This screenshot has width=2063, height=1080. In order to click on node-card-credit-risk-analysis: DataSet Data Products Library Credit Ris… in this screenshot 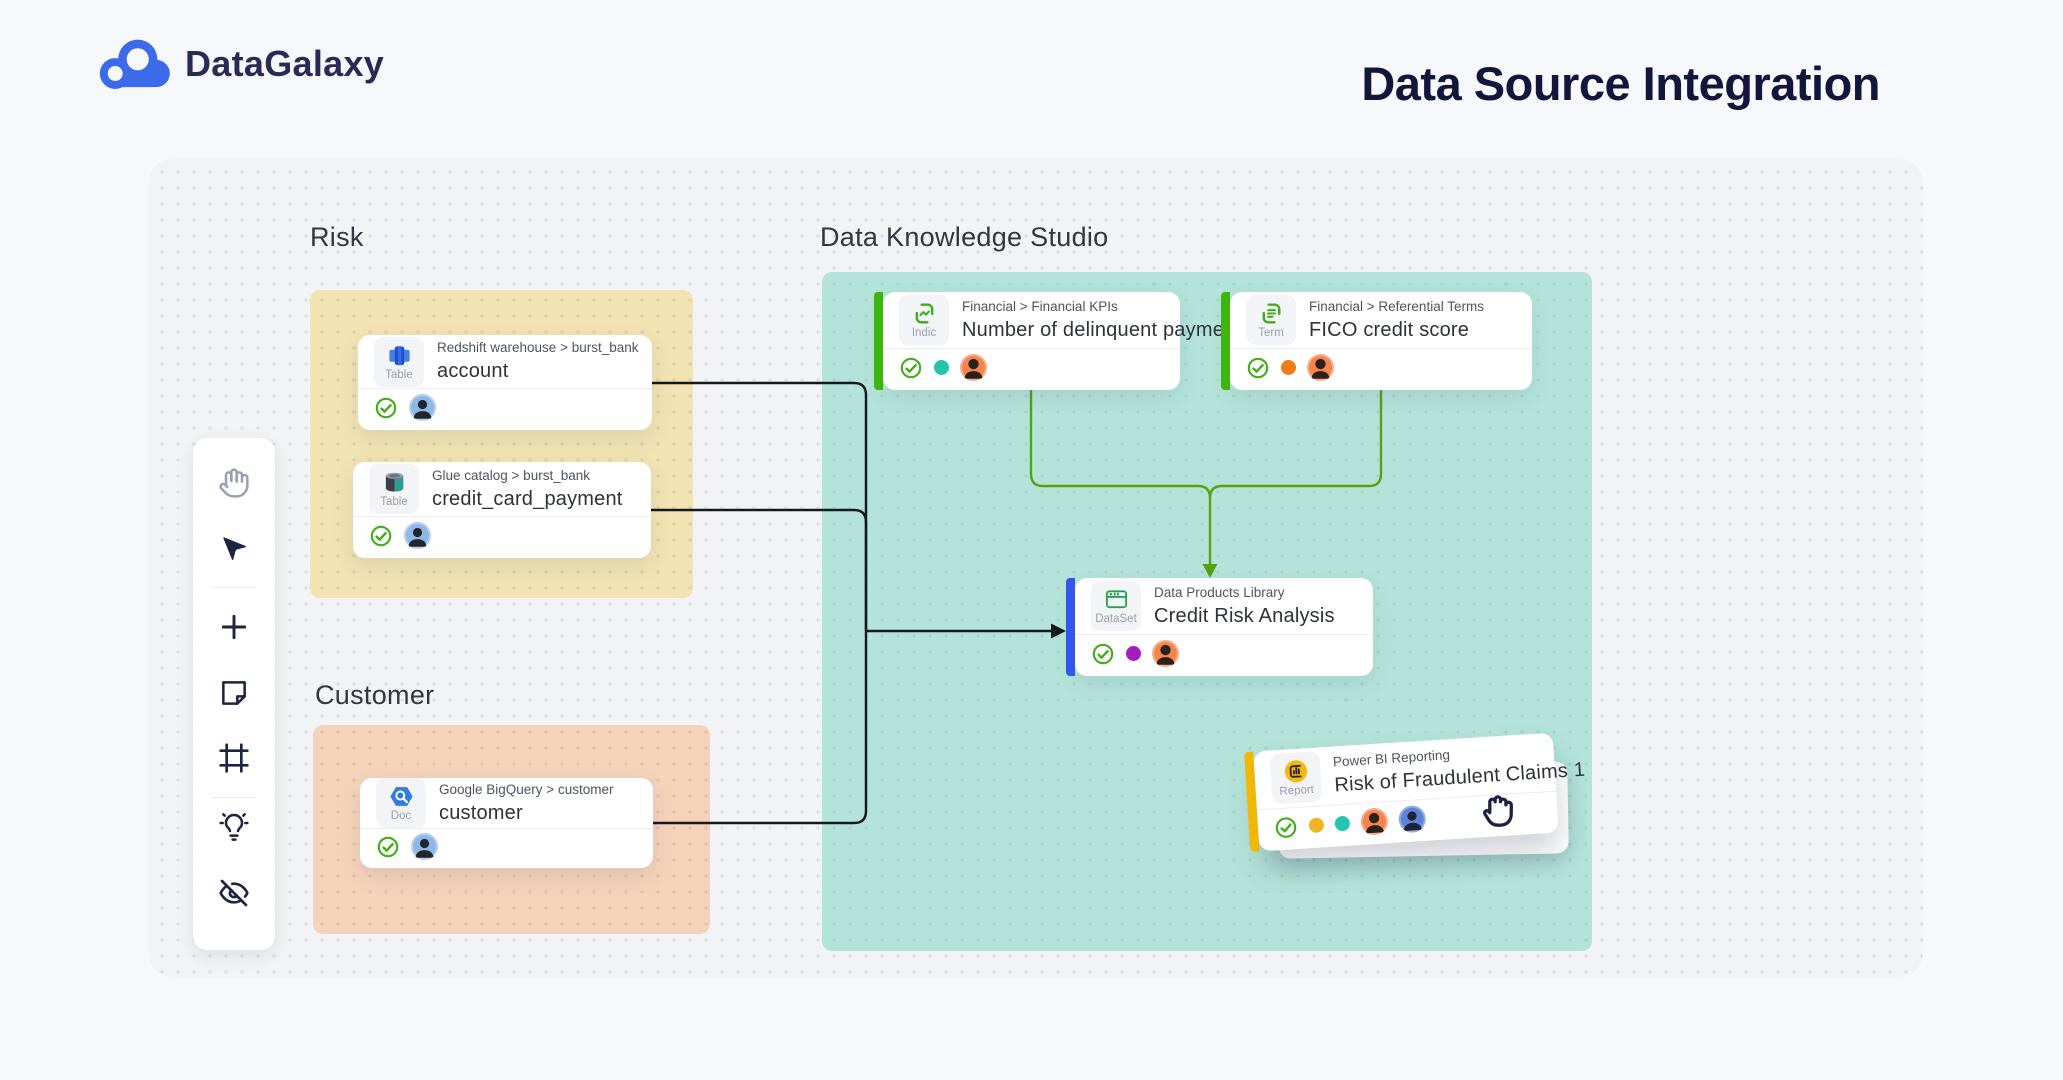, I will do `click(1219, 627)`.